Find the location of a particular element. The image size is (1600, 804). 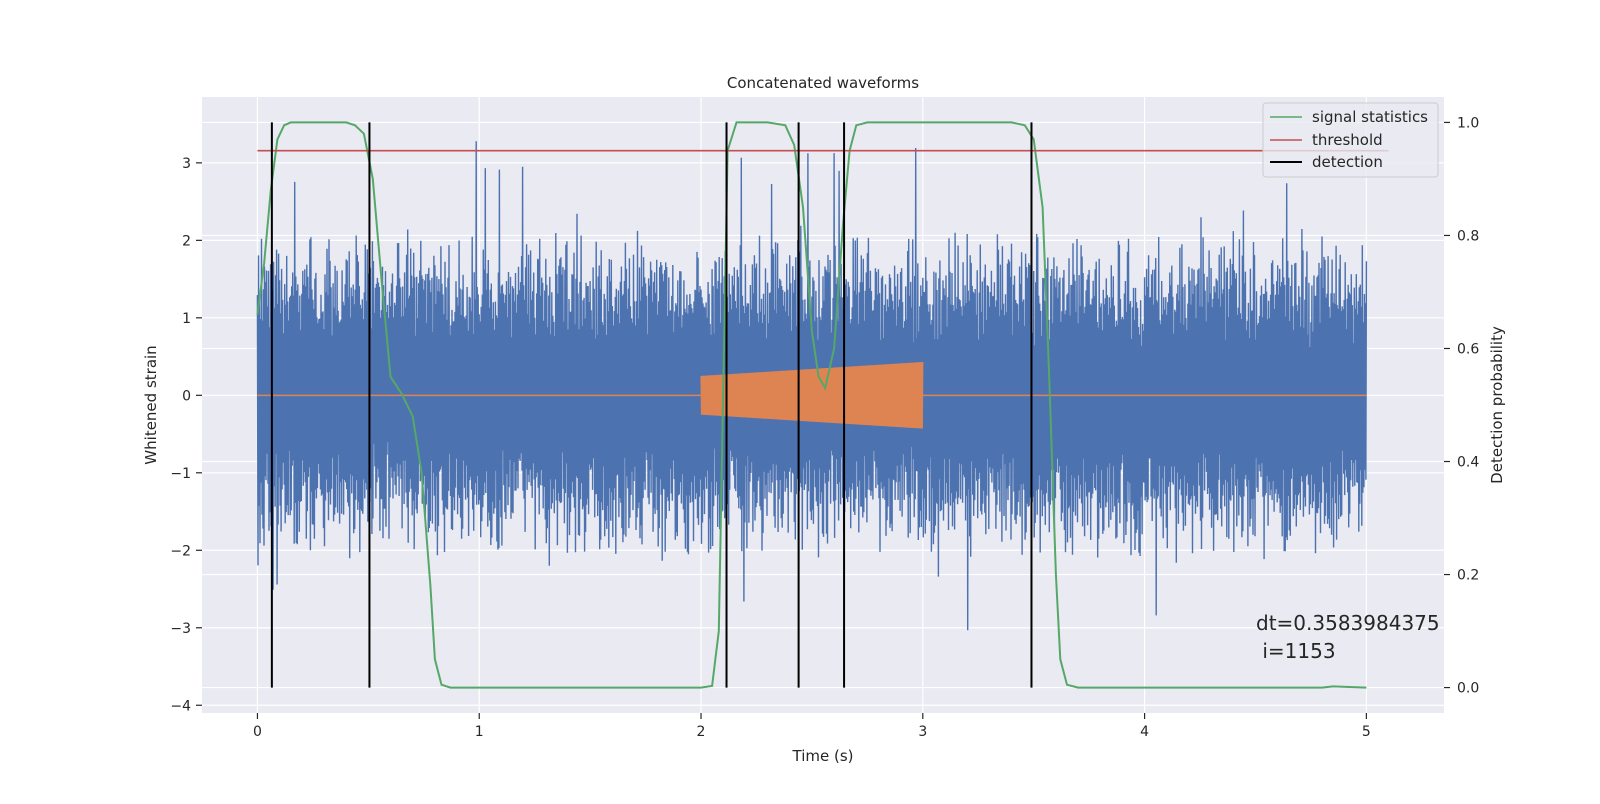

legend: signal statistics threshold detection is located at coordinates (1350, 140).